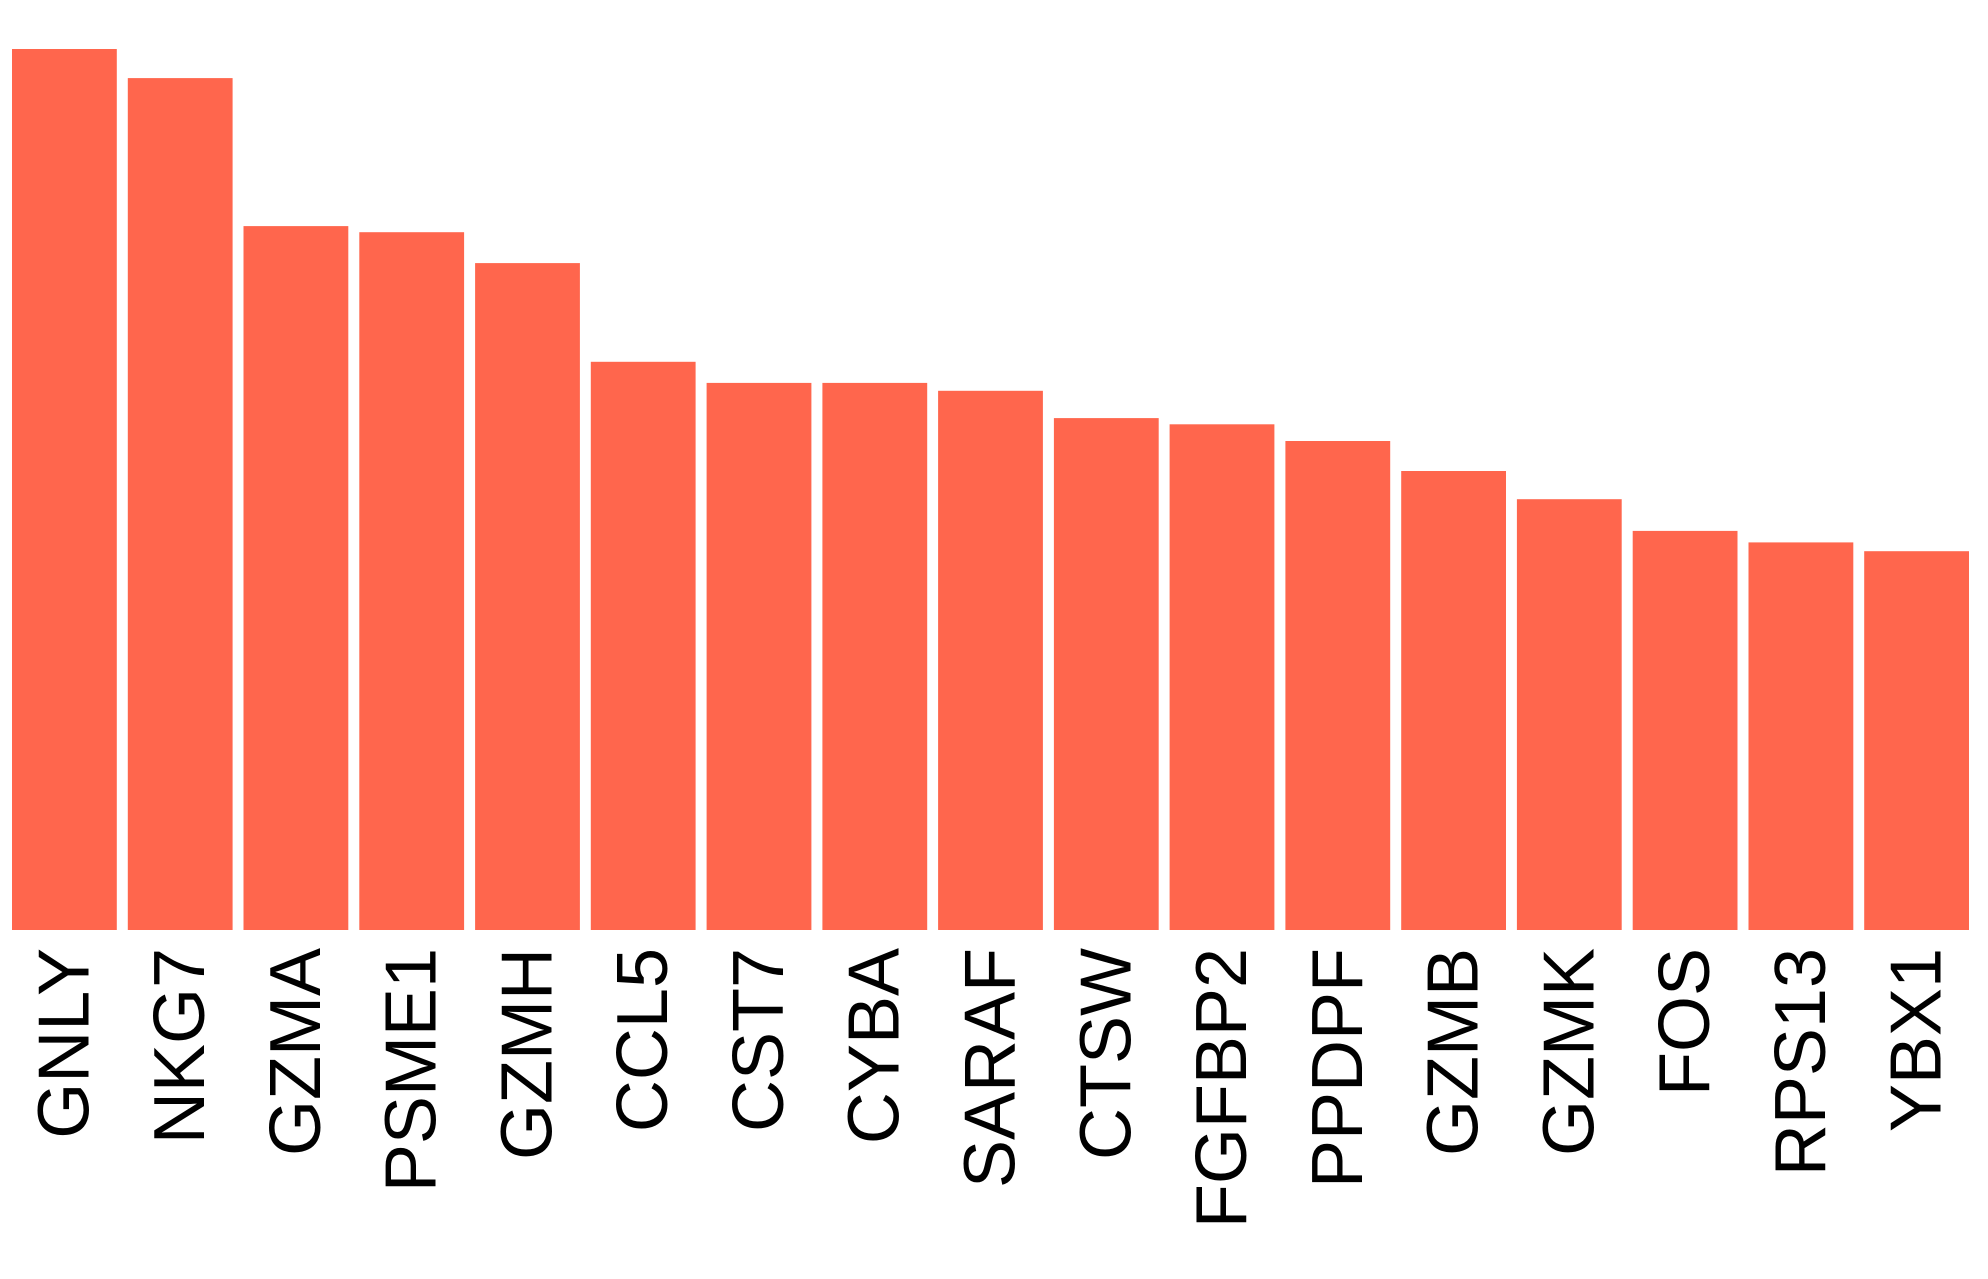 The height and width of the screenshot is (1279, 1988). I want to click on bar-ybx1, so click(1916, 740).